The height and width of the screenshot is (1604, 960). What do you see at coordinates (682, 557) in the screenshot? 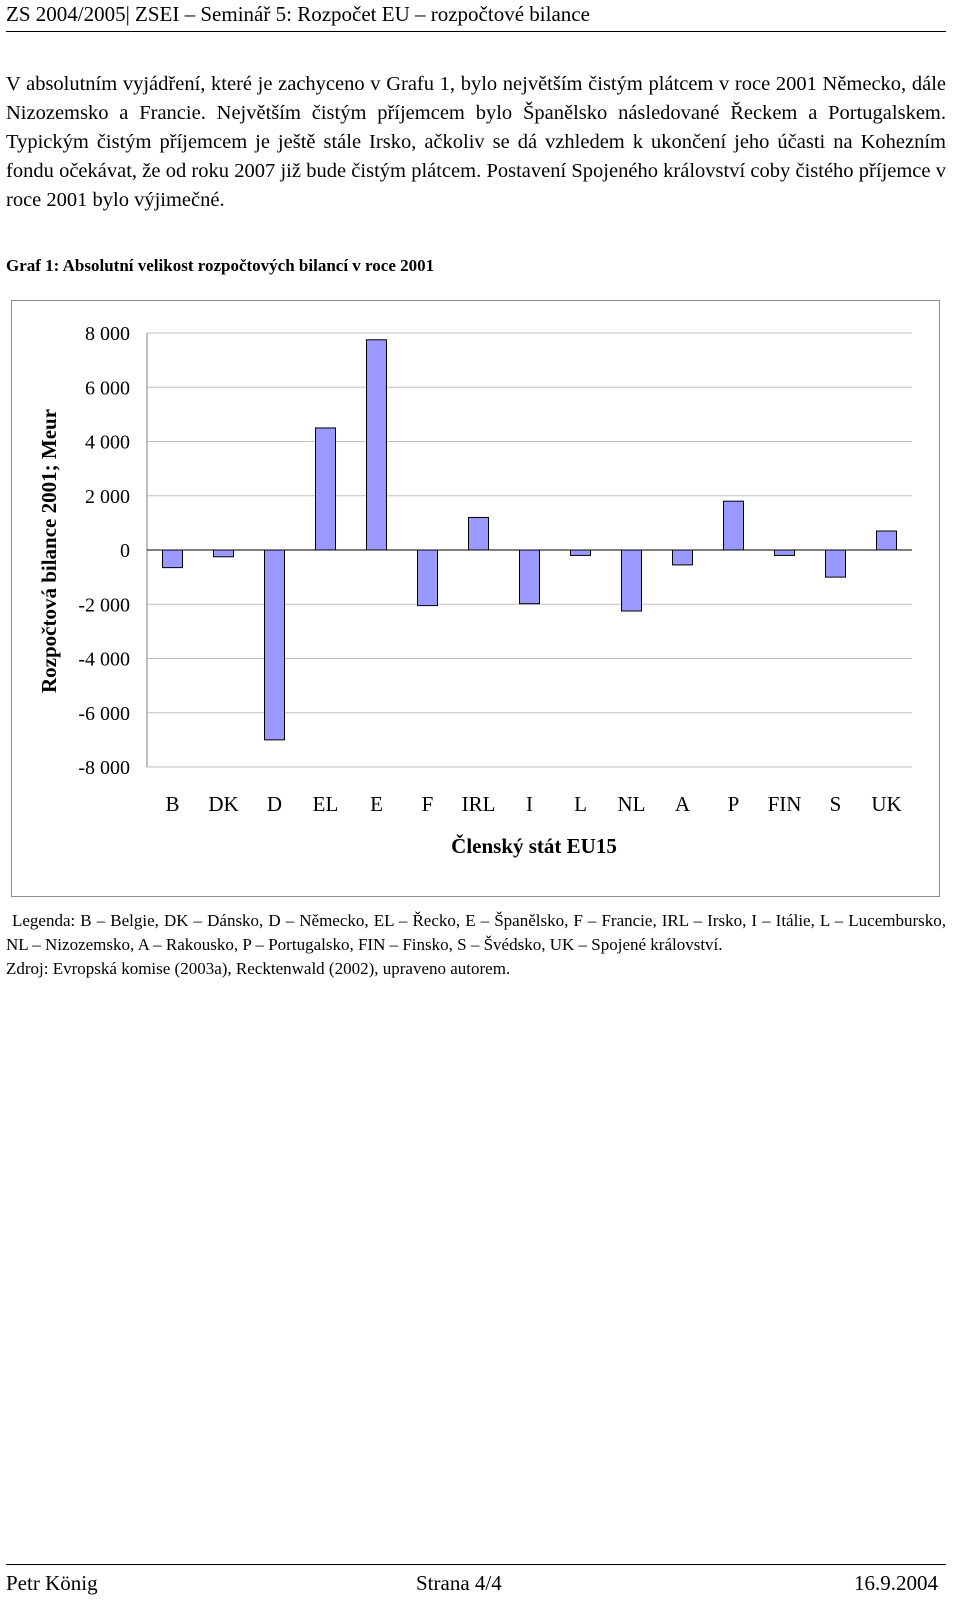
I see `bar-A` at bounding box center [682, 557].